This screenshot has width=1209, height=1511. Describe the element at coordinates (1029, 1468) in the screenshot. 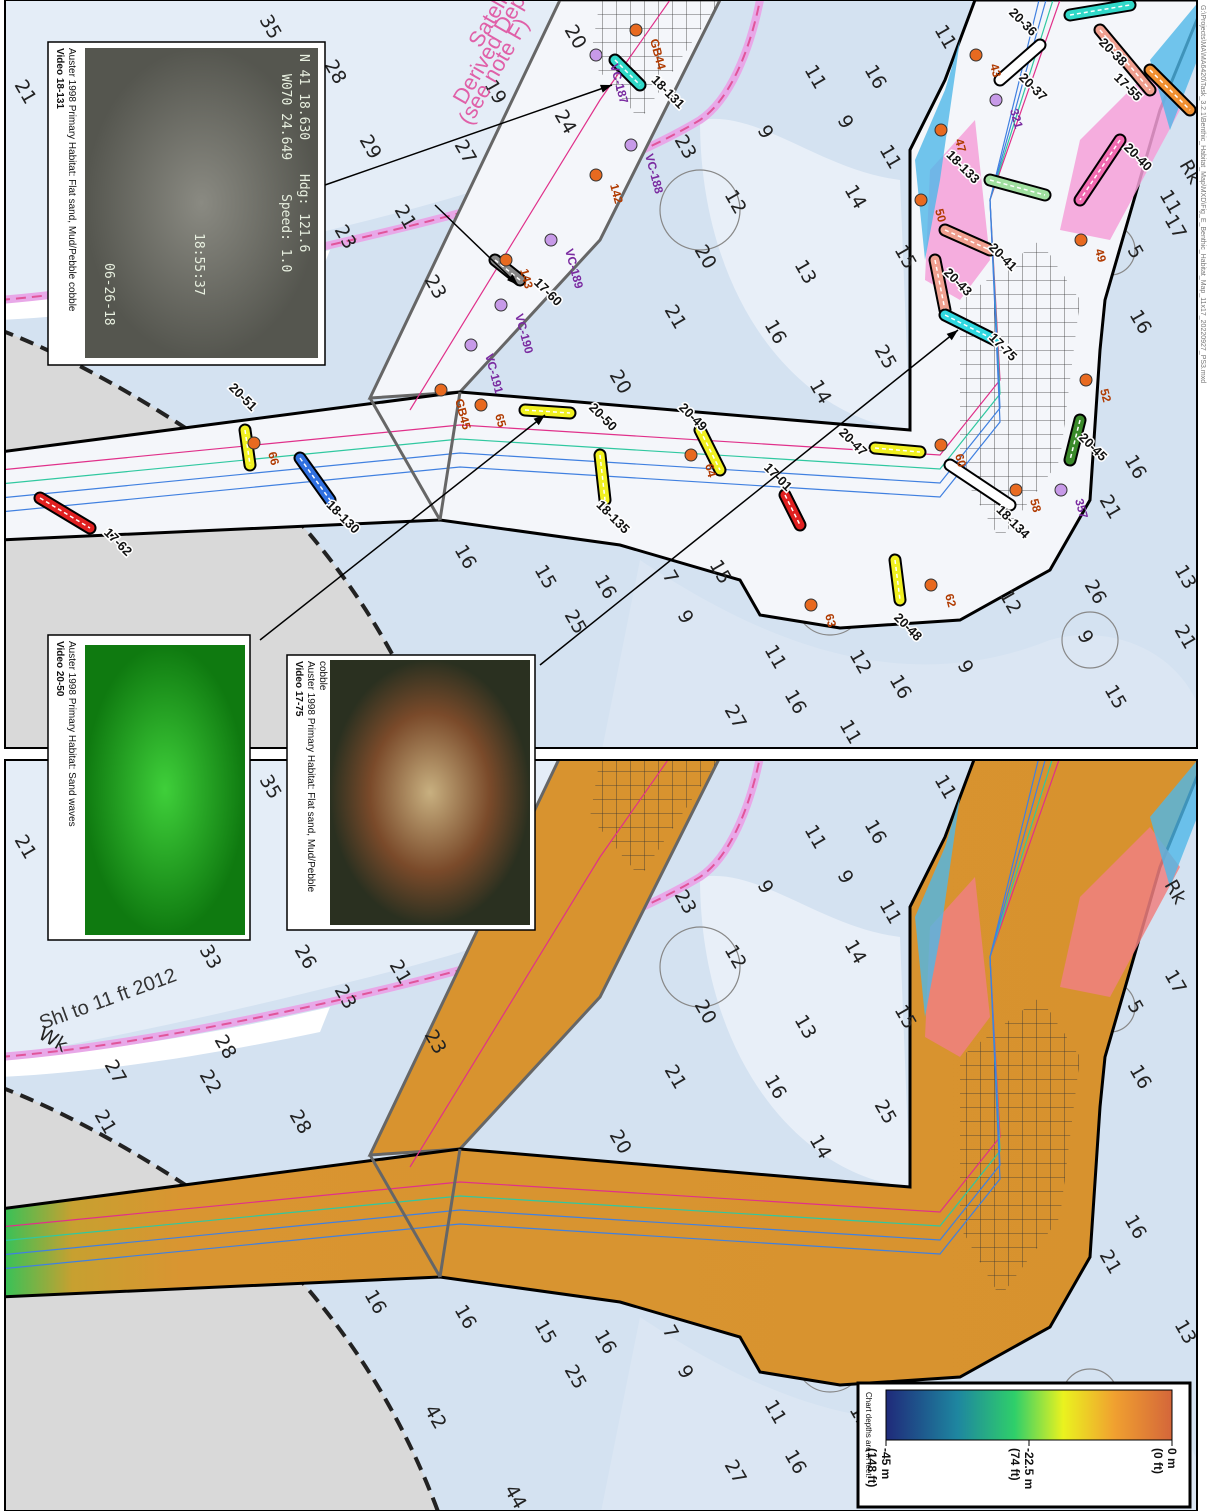

I see `legend-label: -22.5 m` at that location.